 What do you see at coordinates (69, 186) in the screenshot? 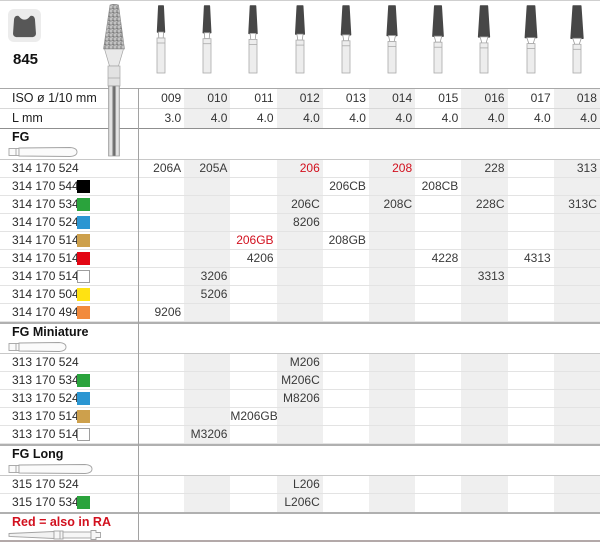
I see `order-code: 314 170 544` at bounding box center [69, 186].